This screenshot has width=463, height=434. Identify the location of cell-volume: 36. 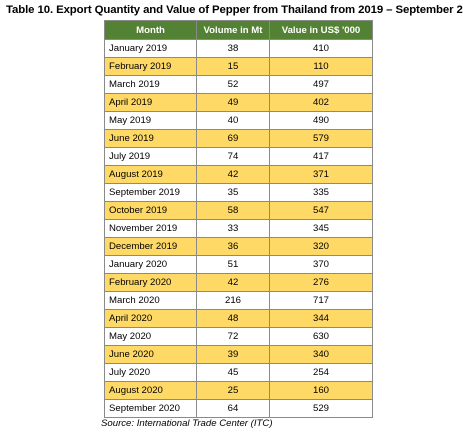
(233, 246).